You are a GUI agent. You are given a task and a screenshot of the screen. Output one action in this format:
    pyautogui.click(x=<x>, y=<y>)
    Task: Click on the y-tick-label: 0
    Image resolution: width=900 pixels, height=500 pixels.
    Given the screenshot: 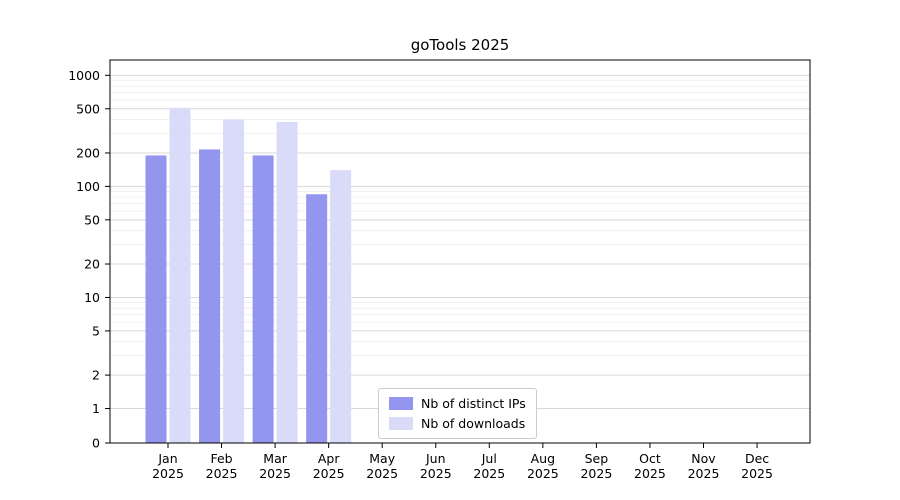 What is the action you would take?
    pyautogui.click(x=96, y=443)
    